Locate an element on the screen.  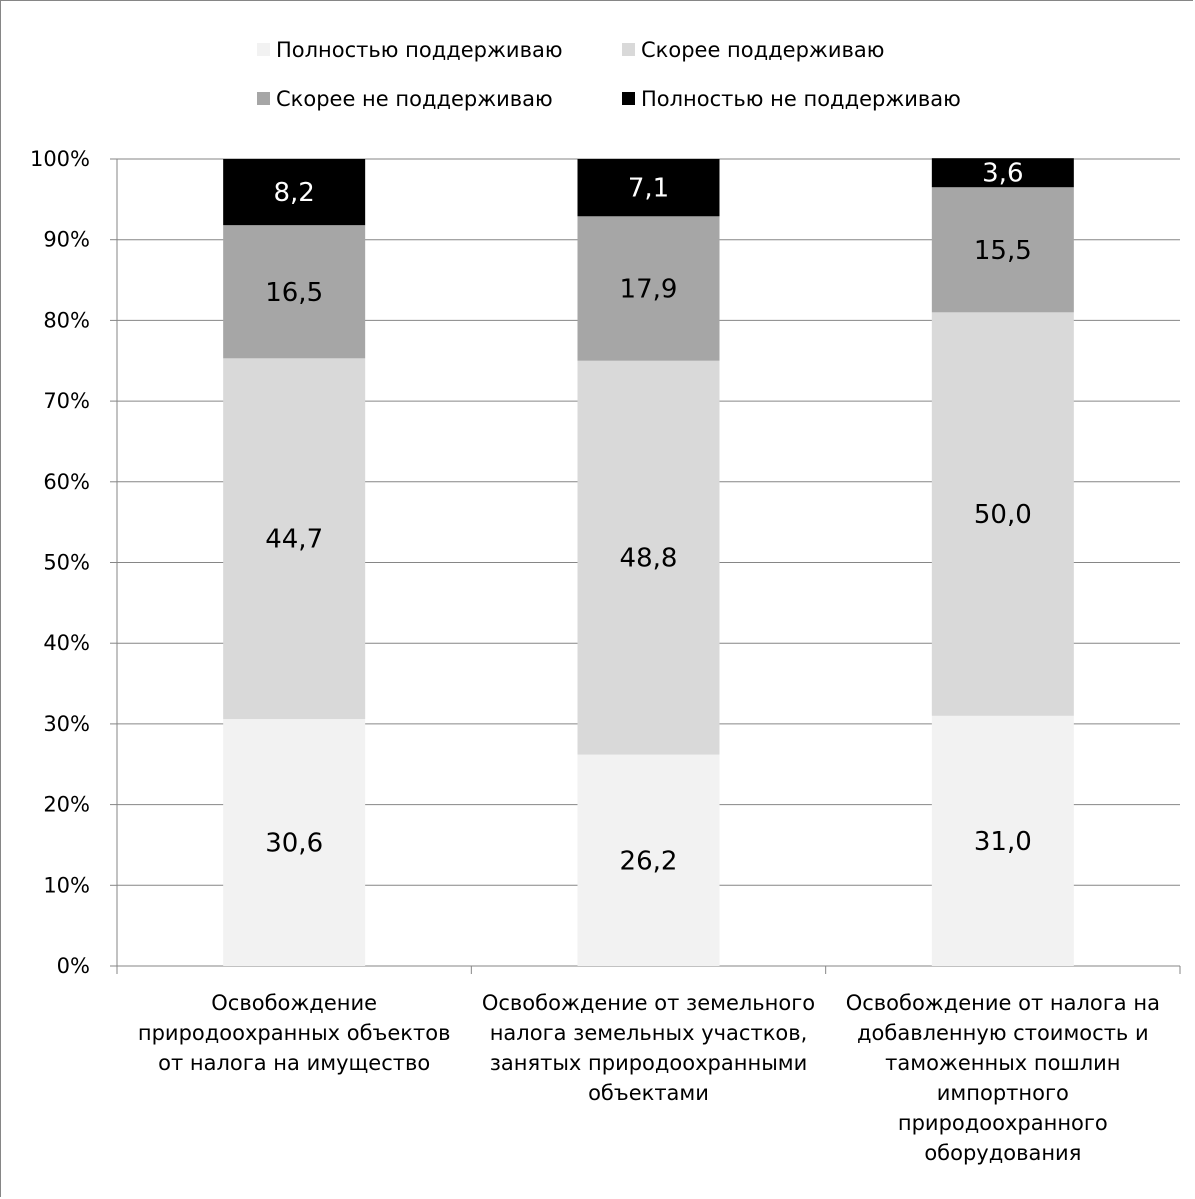
data-label: 15,5 is located at coordinates (1003, 251).